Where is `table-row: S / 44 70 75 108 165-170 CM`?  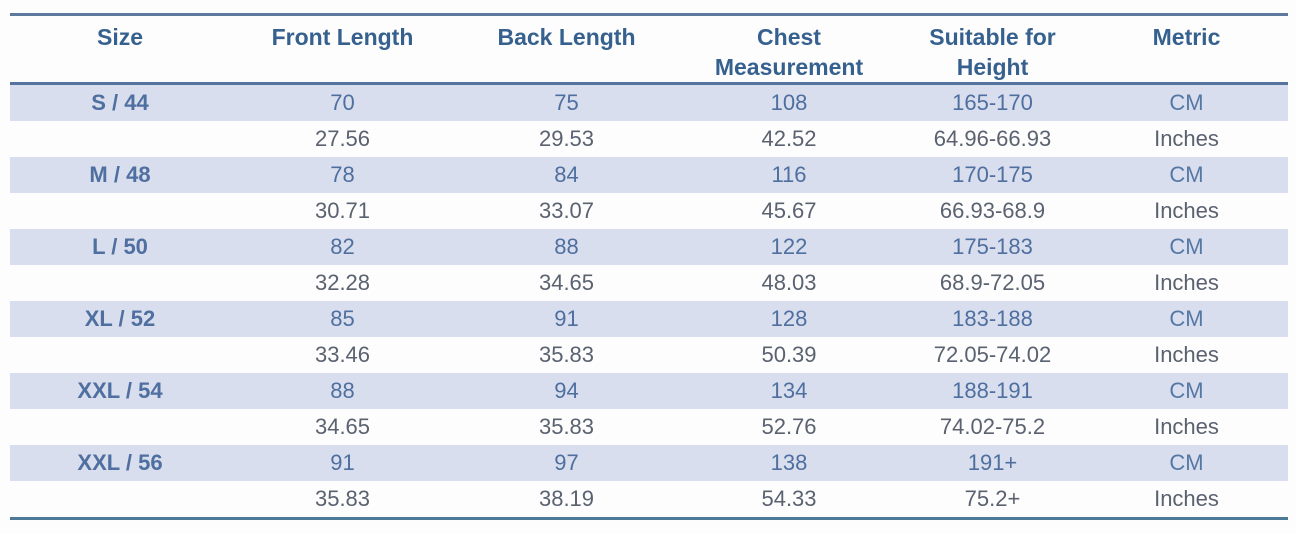
table-row: S / 44 70 75 108 165-170 CM is located at coordinates (649, 102).